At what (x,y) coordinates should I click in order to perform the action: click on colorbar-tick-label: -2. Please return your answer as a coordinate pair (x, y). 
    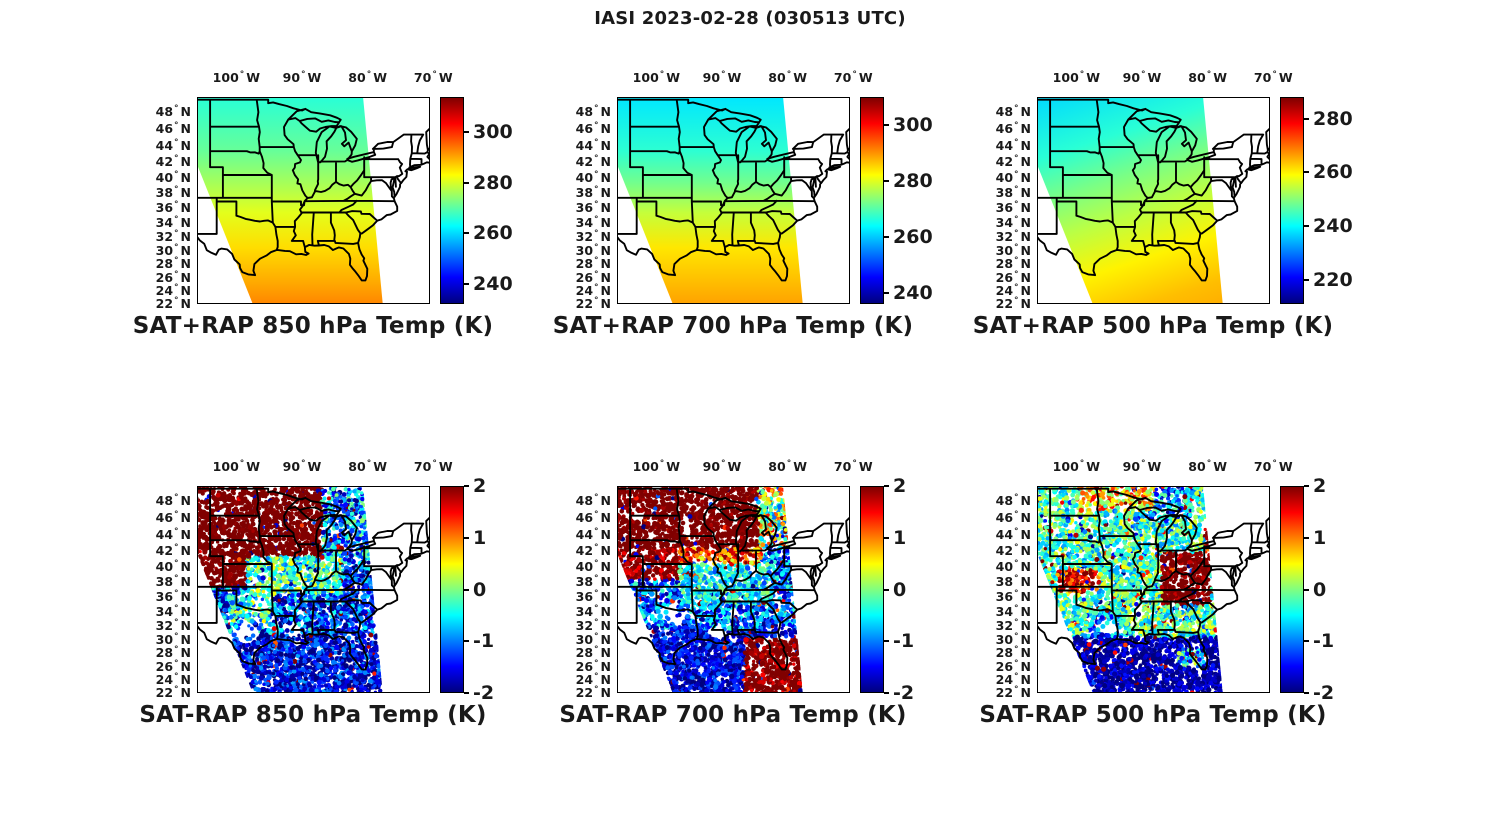
    Looking at the image, I should click on (1324, 693).